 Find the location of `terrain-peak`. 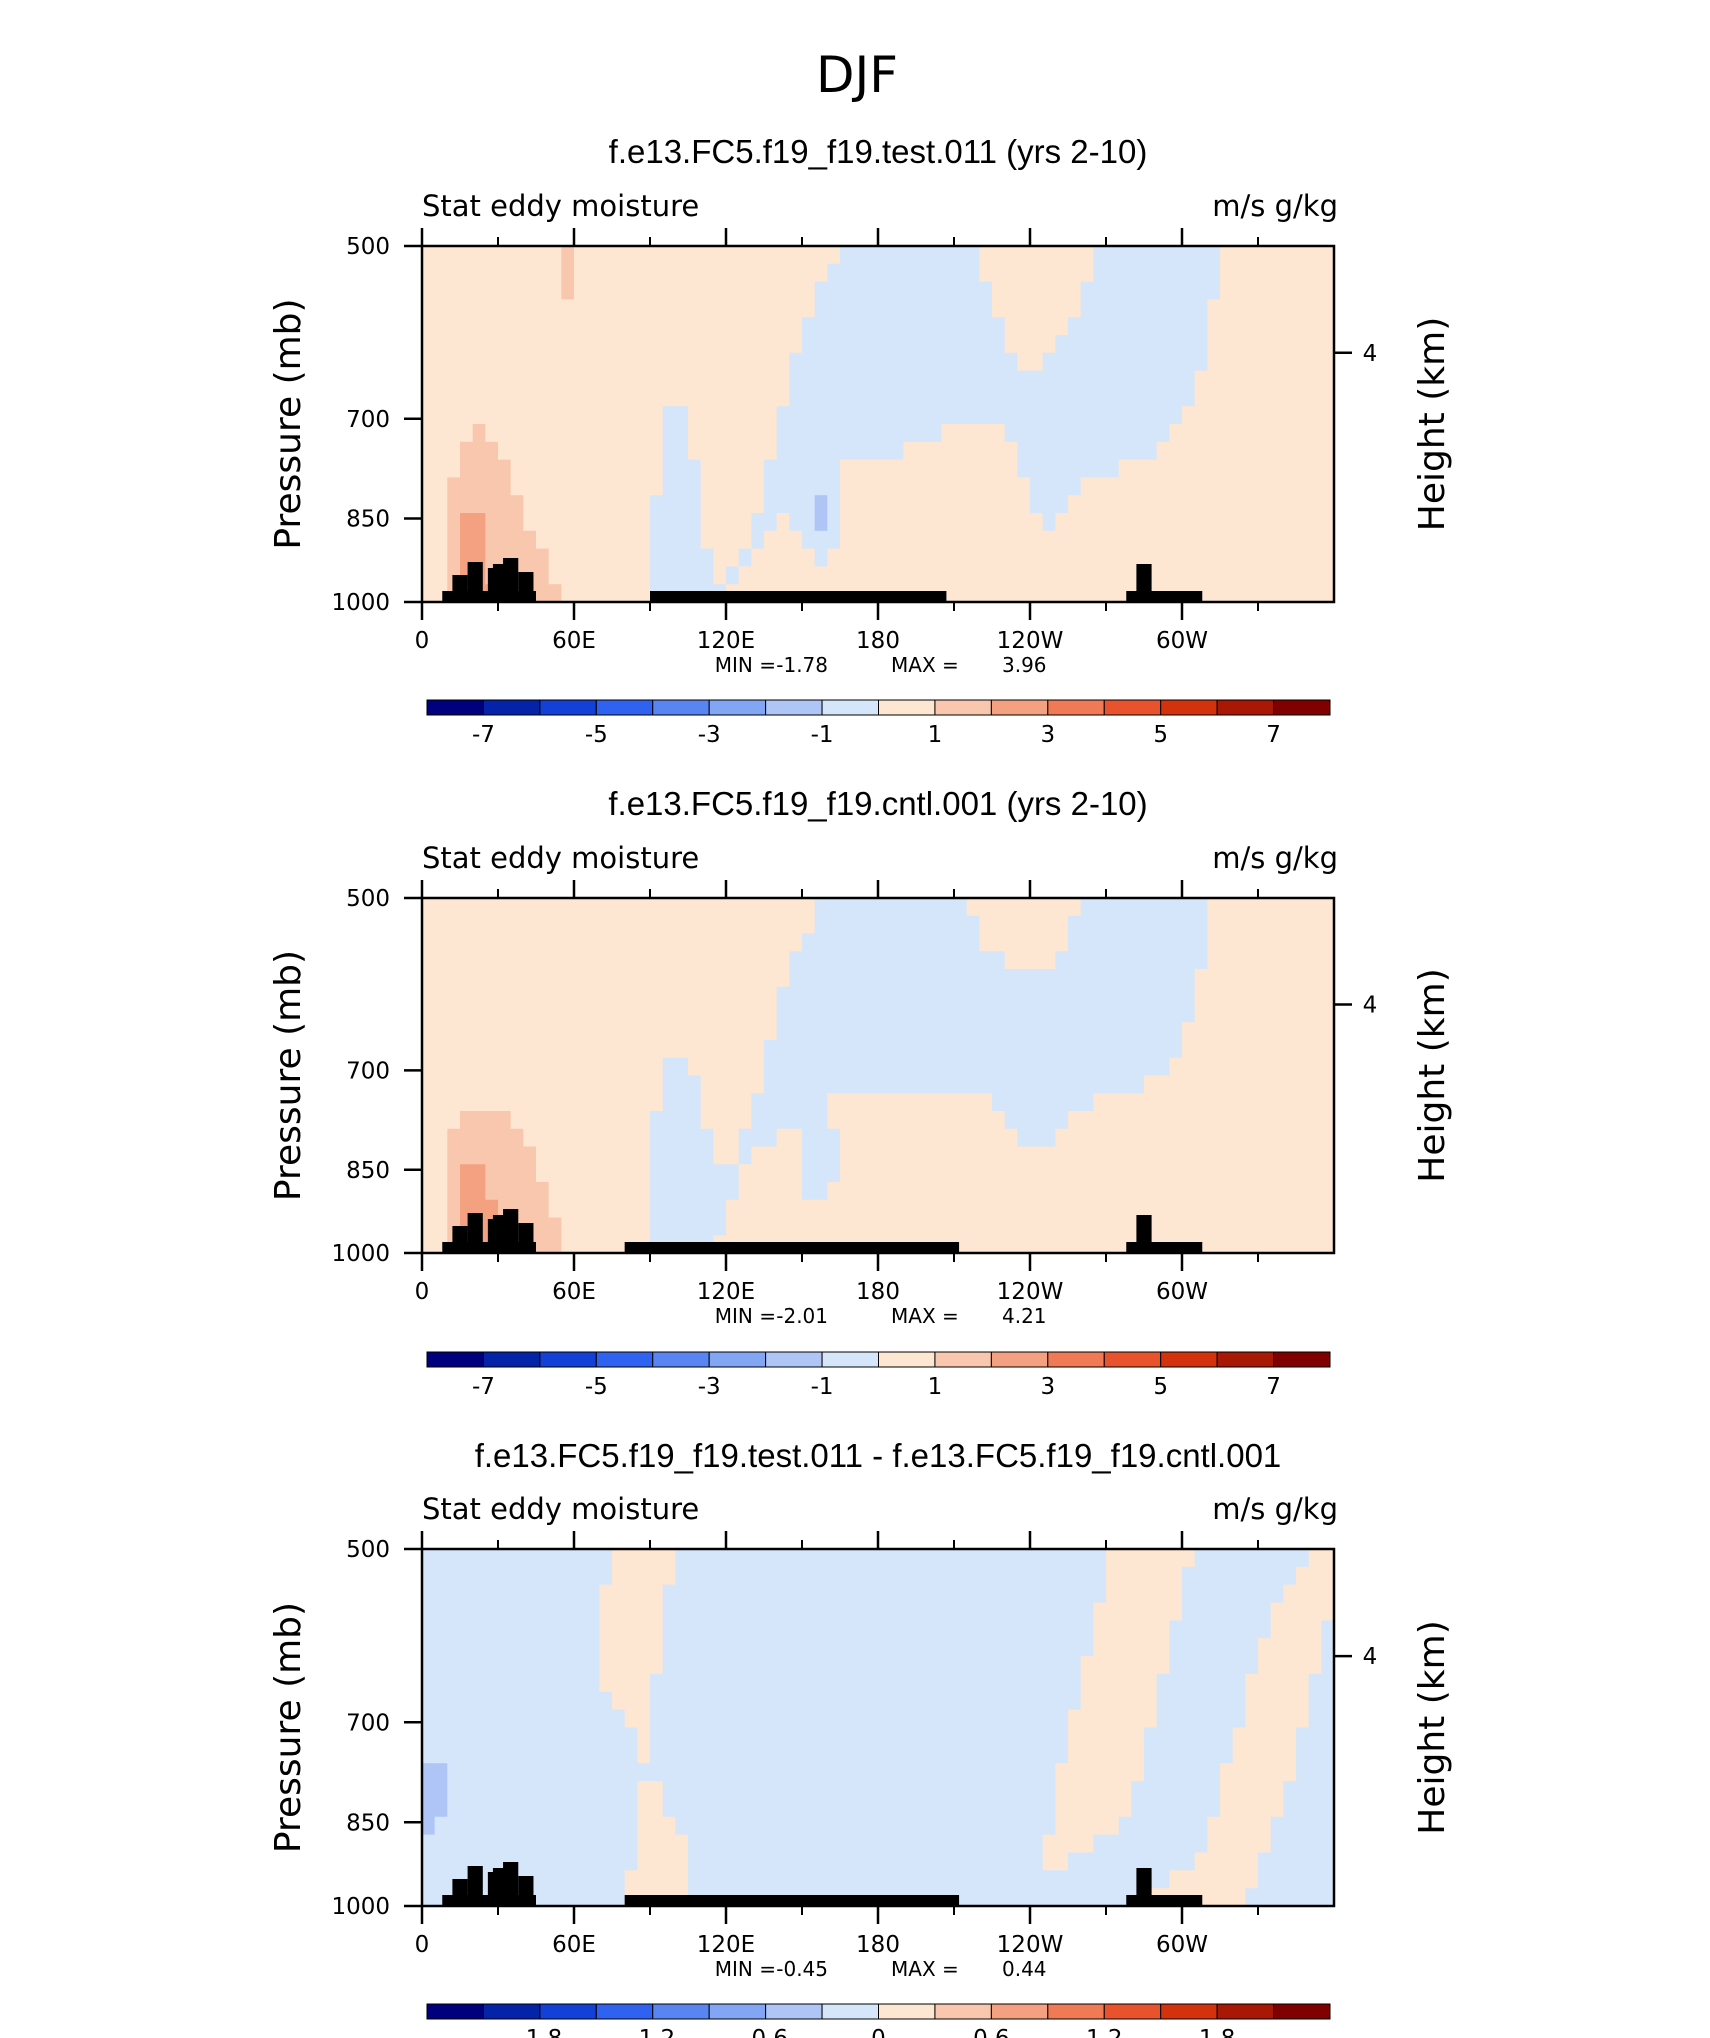

terrain-peak is located at coordinates (526, 587).